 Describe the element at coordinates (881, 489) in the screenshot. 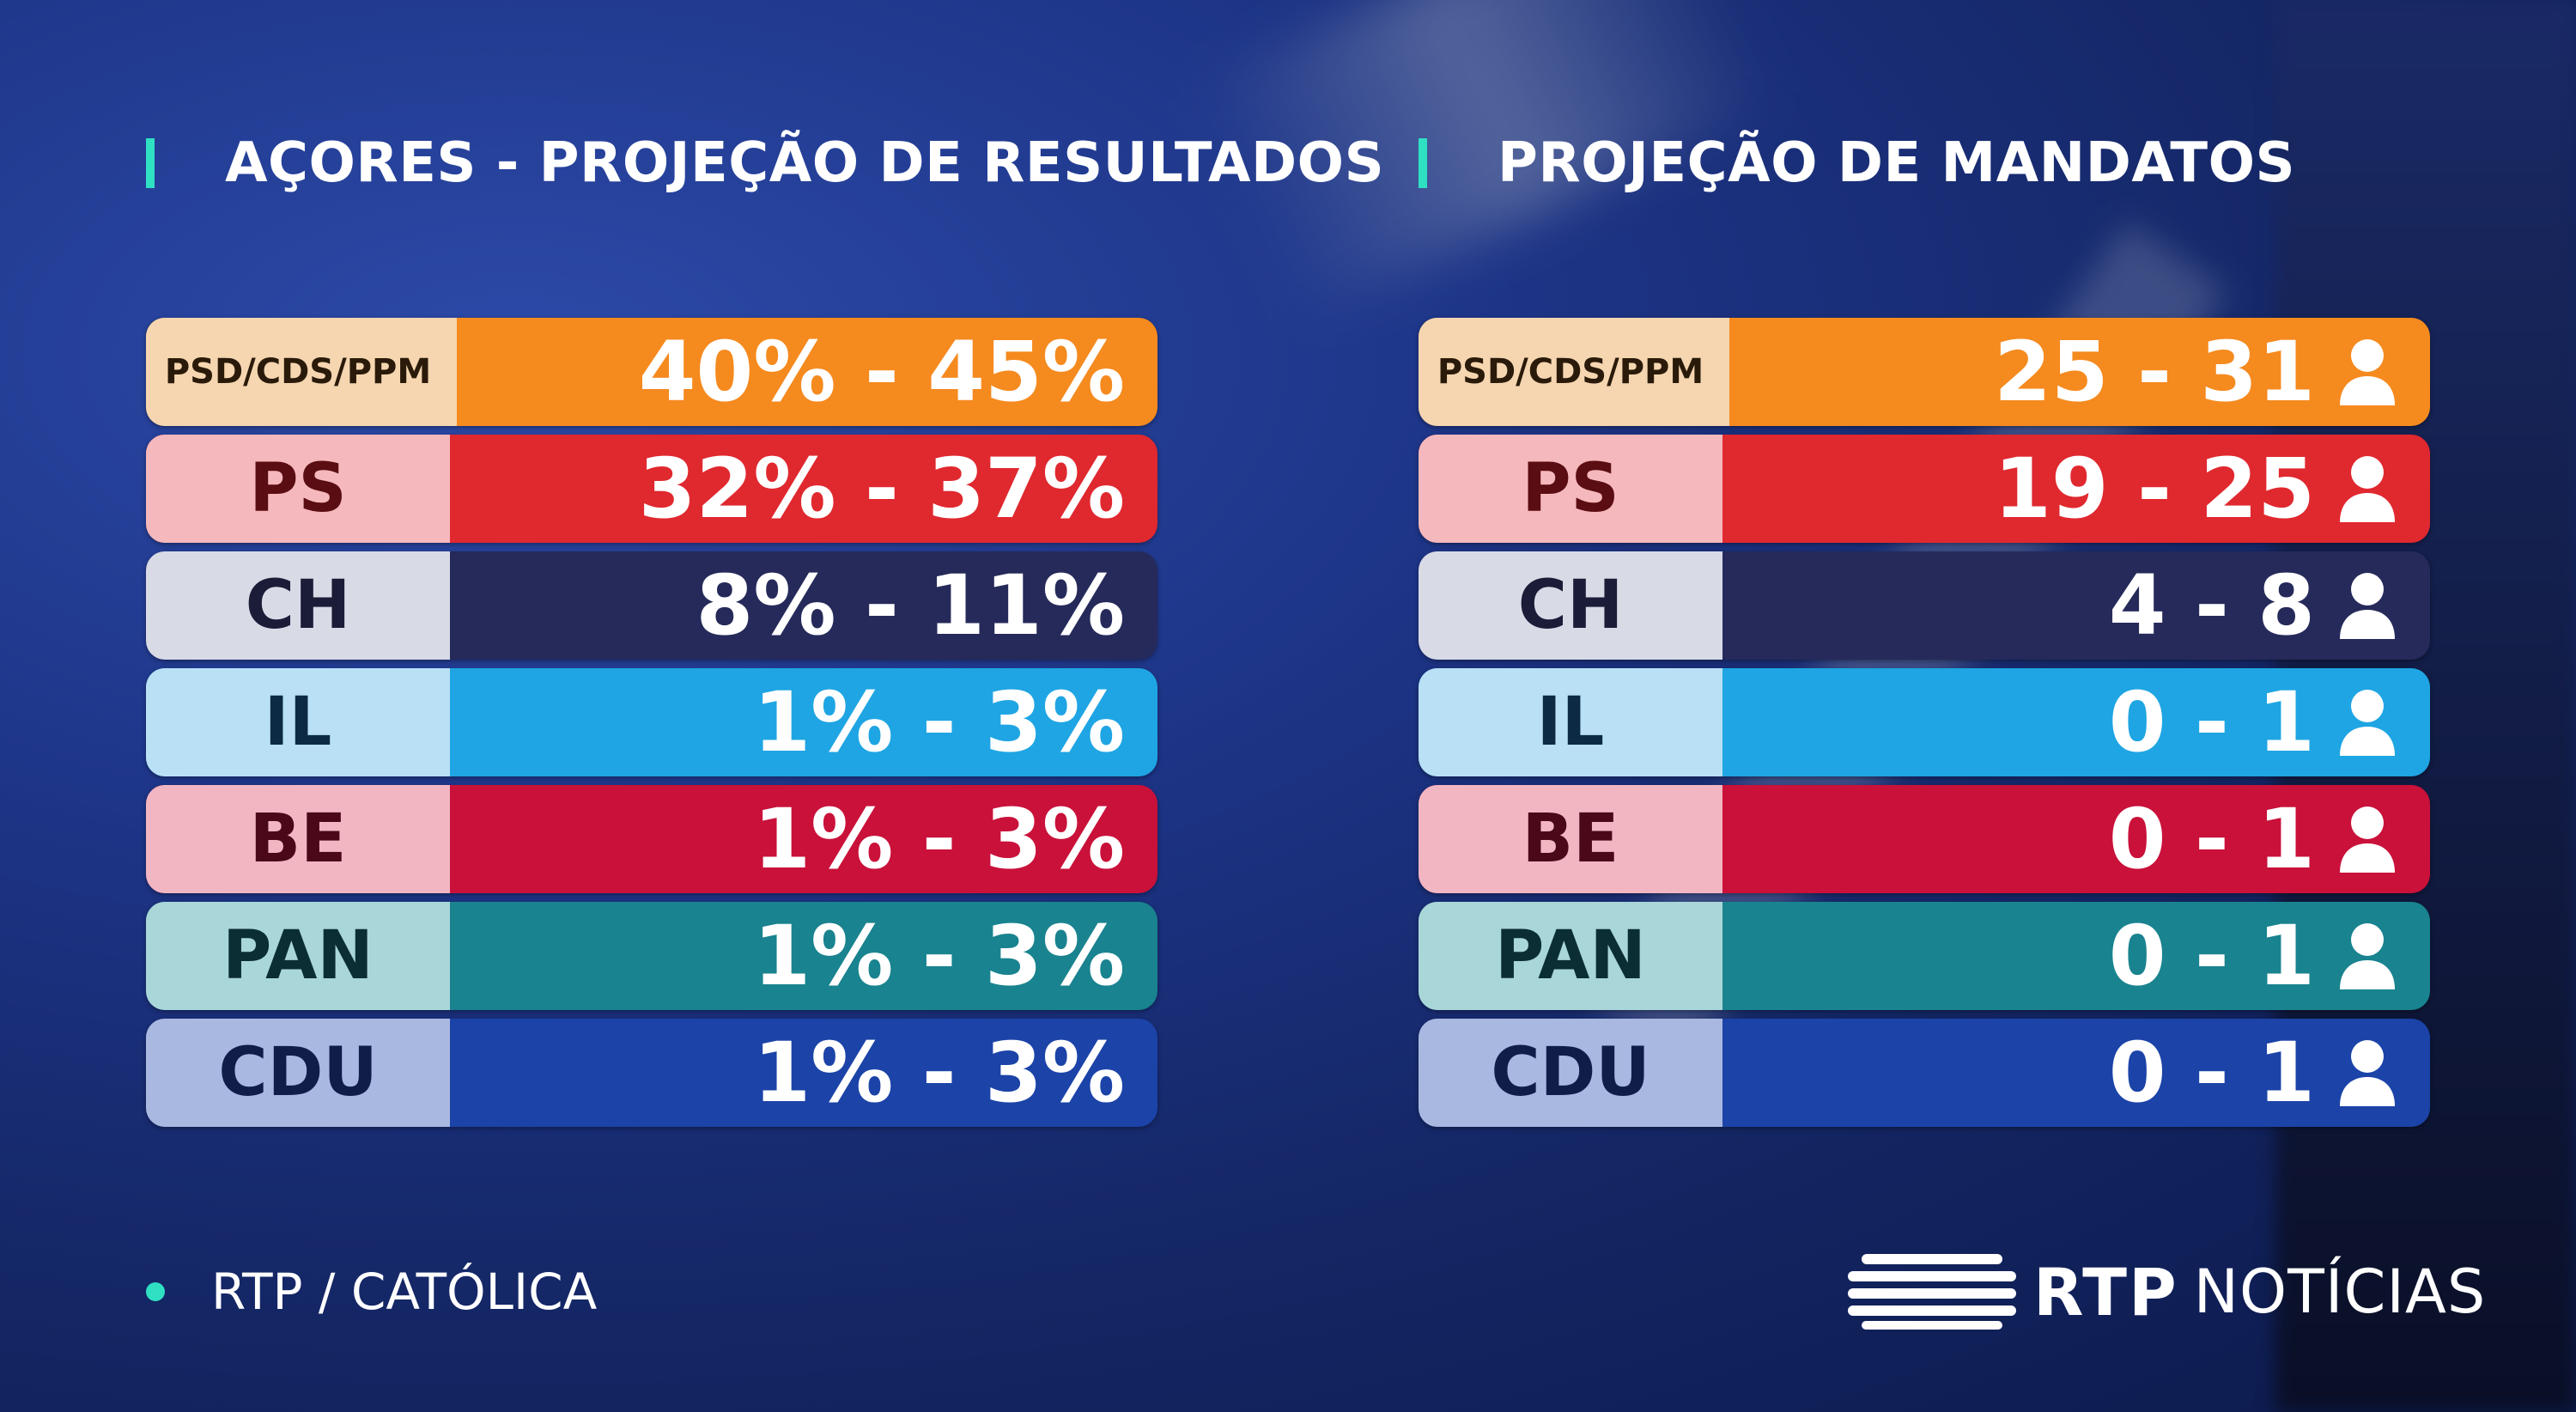

I see `range-value: 32% - 37%` at that location.